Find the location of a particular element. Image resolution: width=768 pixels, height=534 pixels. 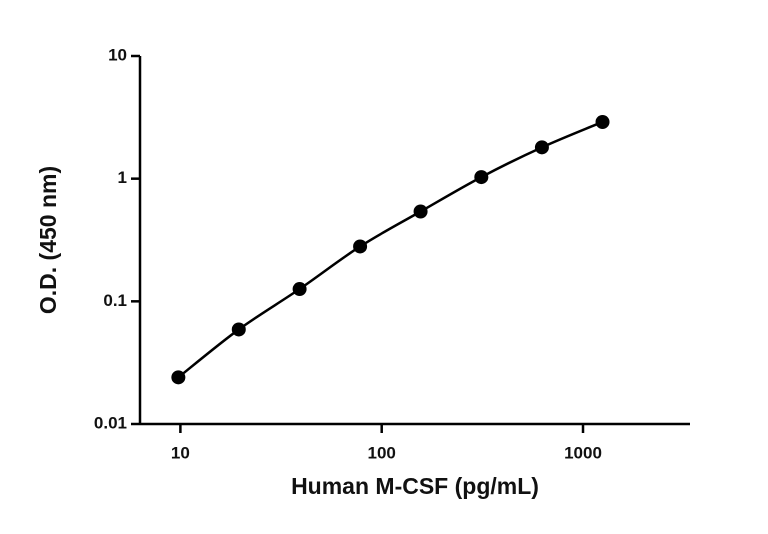

y-tick-label: 0.1 is located at coordinates (115, 300).